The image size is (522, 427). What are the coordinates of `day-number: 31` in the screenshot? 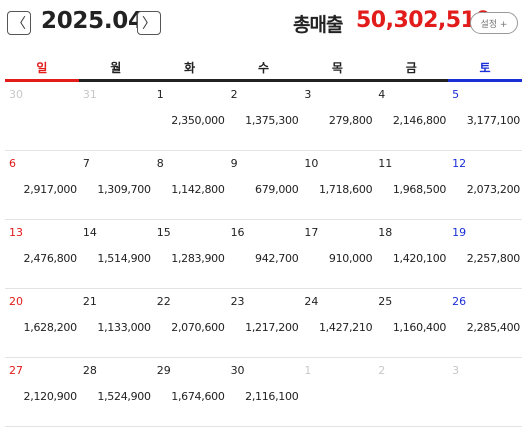 It's located at (89, 94).